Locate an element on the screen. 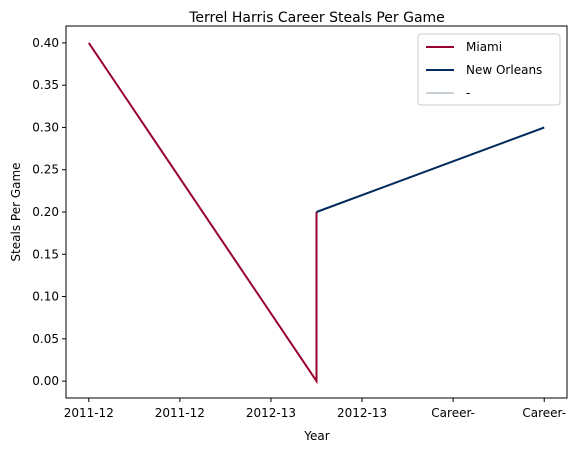 This screenshot has width=579, height=457. y-axis-label: Steals Per Game is located at coordinates (16, 211).